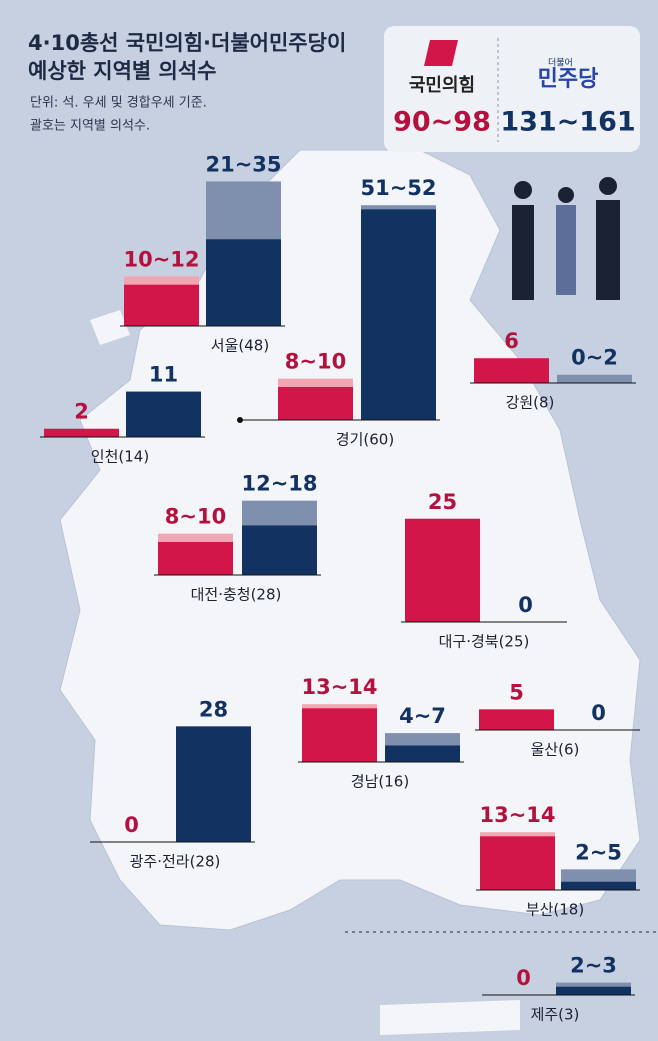  What do you see at coordinates (240, 420) in the screenshot?
I see `pointer-dot` at bounding box center [240, 420].